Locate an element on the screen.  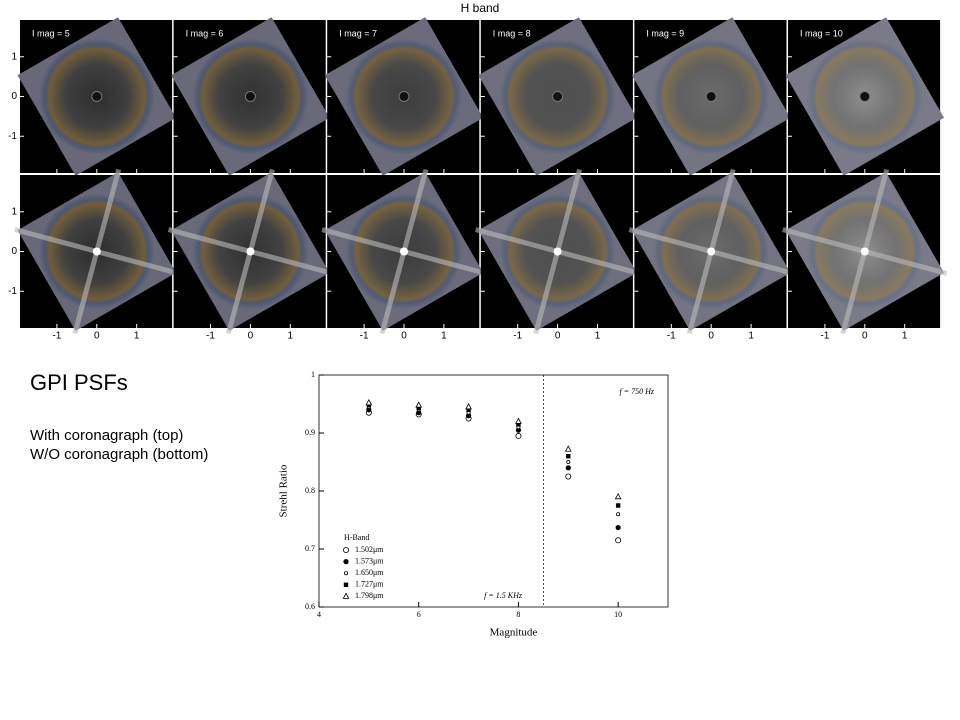
x-axis-label: Magnitude is located at coordinates (514, 633).